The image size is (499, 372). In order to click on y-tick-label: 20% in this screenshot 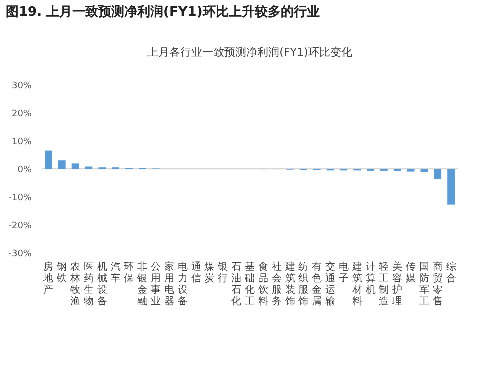, I will do `click(22, 115)`.